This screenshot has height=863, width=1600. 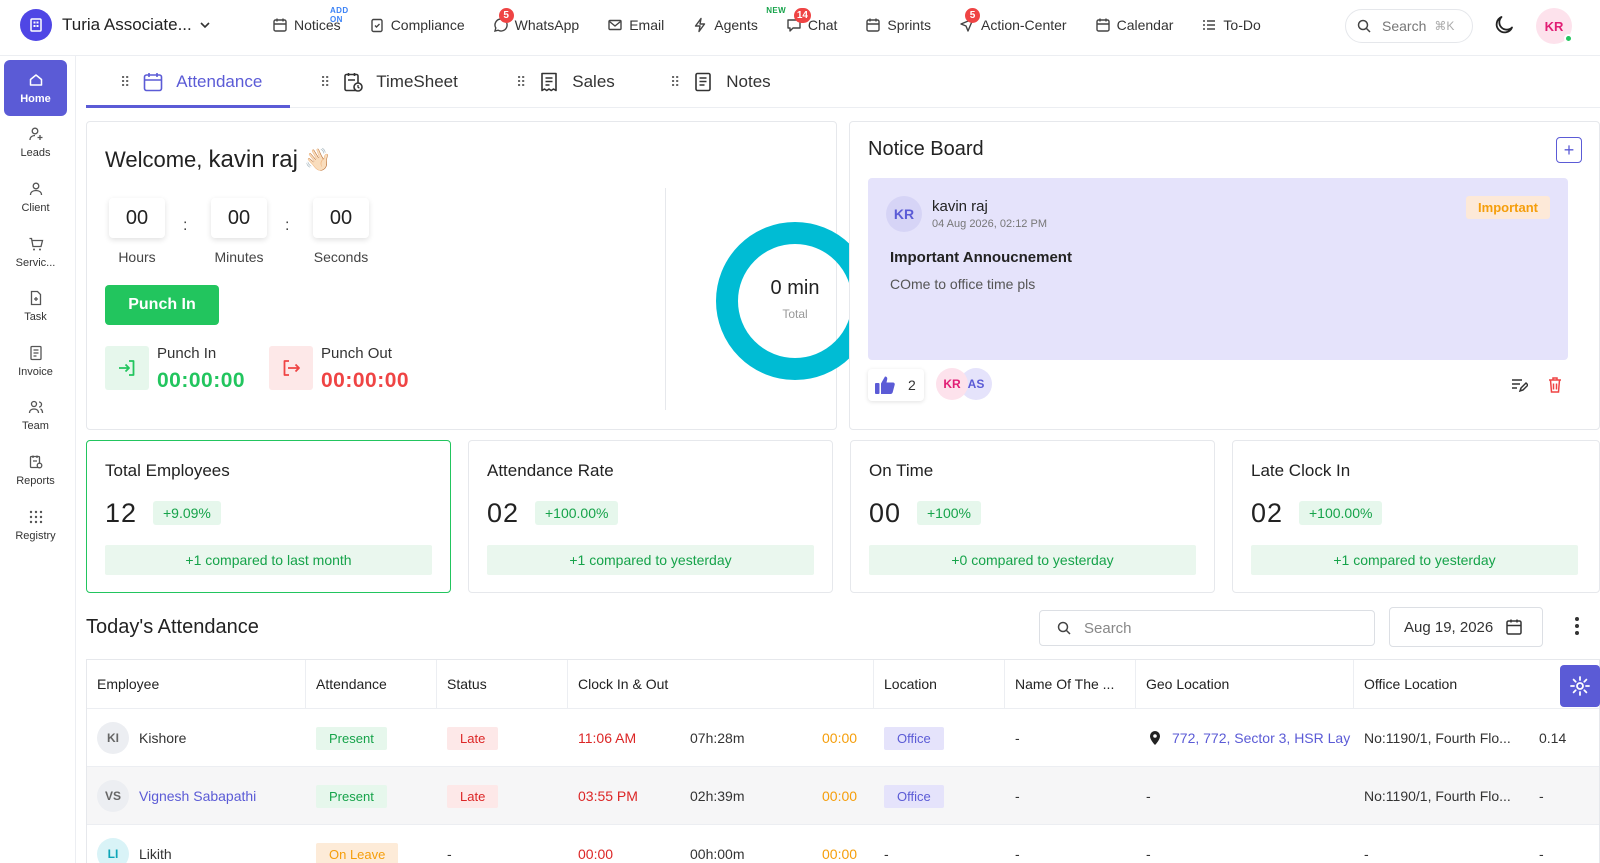 What do you see at coordinates (1577, 626) in the screenshot?
I see `more-options-icon` at bounding box center [1577, 626].